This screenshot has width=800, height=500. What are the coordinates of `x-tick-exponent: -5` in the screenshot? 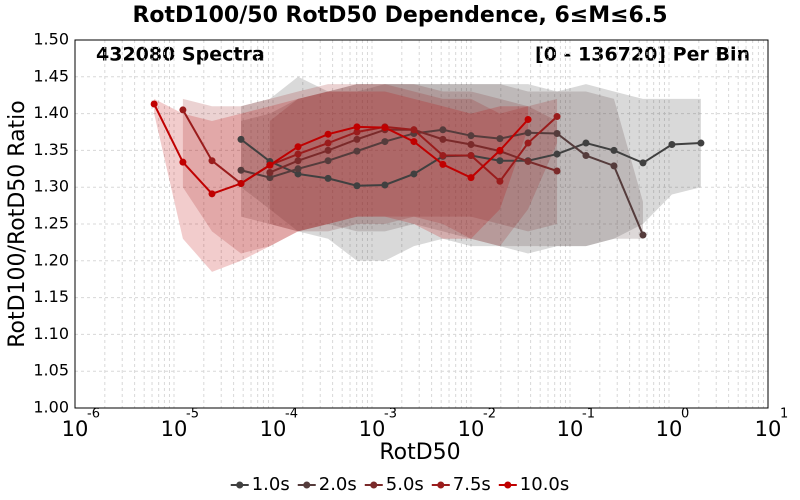 It's located at (192, 414).